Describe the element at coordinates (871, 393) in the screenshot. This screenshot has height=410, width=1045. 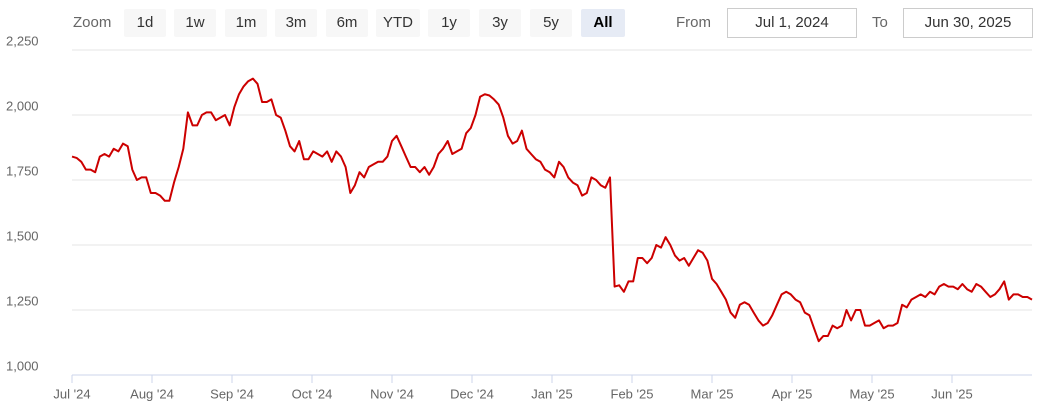
I see `x-tick-label: May '25` at that location.